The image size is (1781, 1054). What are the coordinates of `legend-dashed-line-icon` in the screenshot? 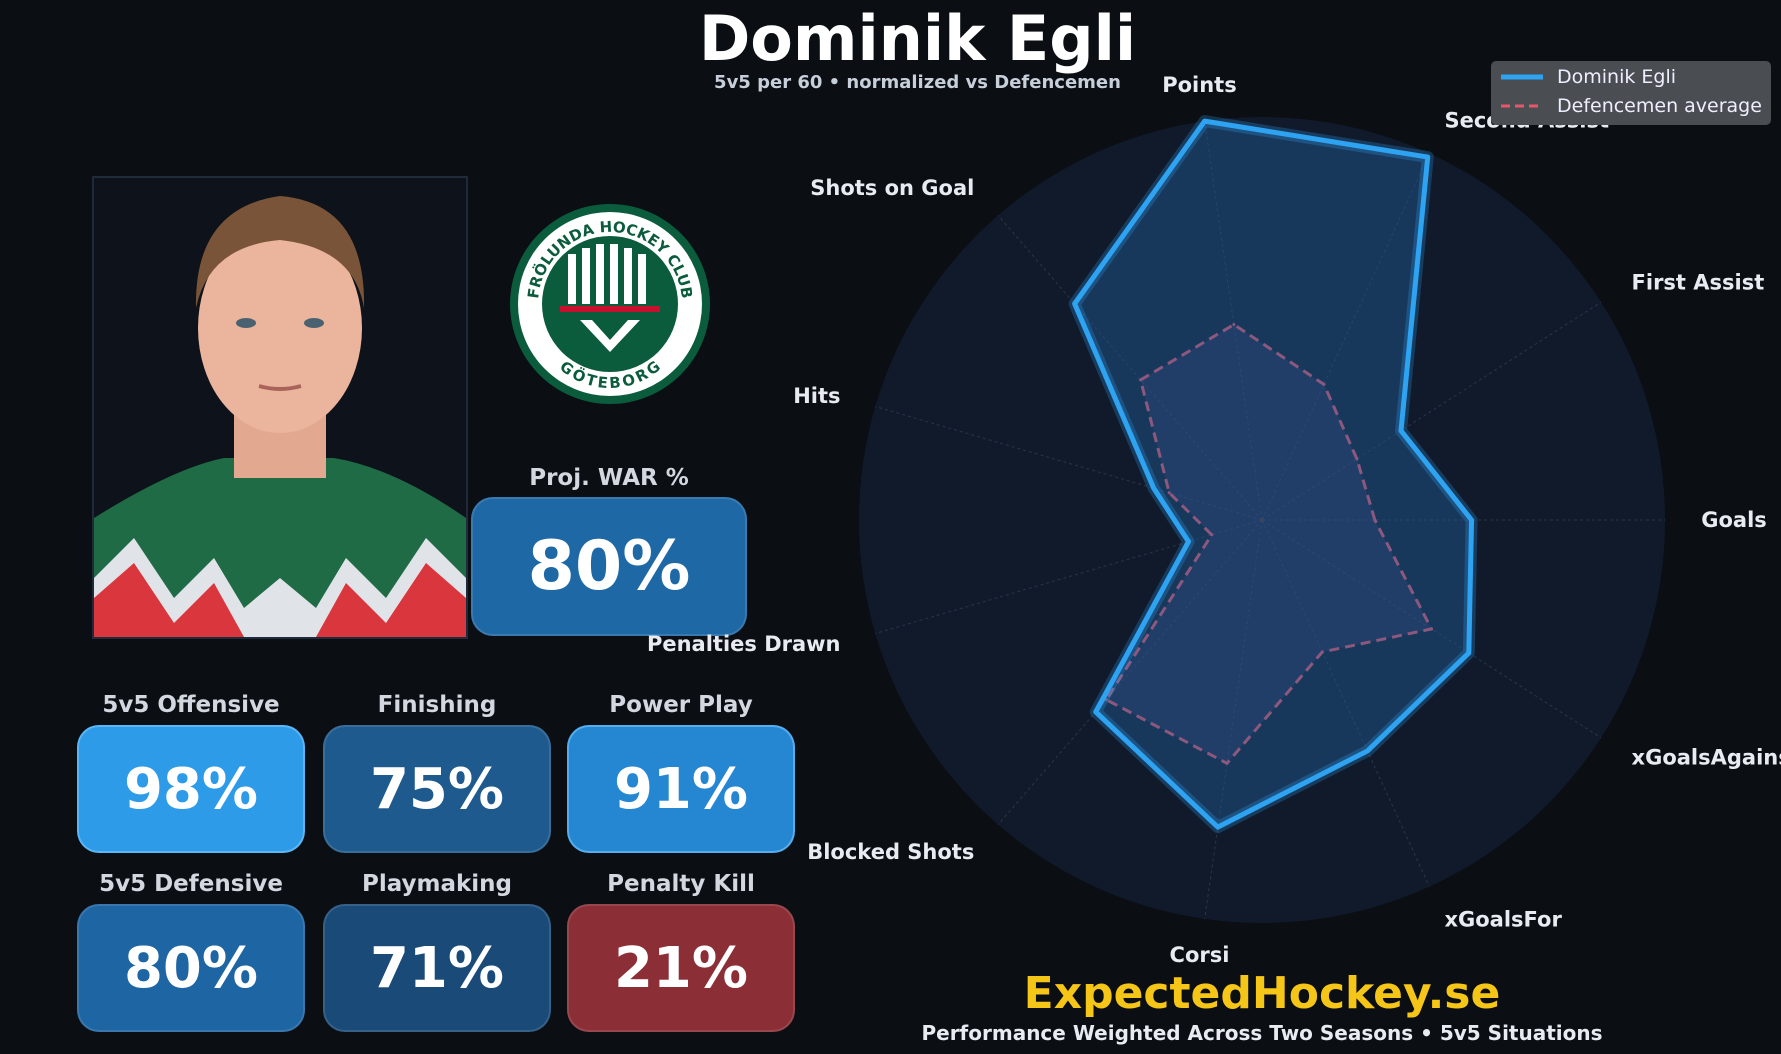 It's located at (1522, 106).